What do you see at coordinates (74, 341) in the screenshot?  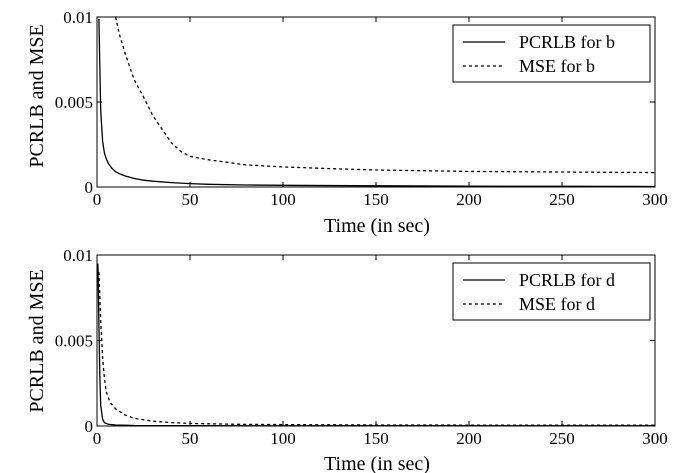 I see `ytick-label-1-1: 0.005` at bounding box center [74, 341].